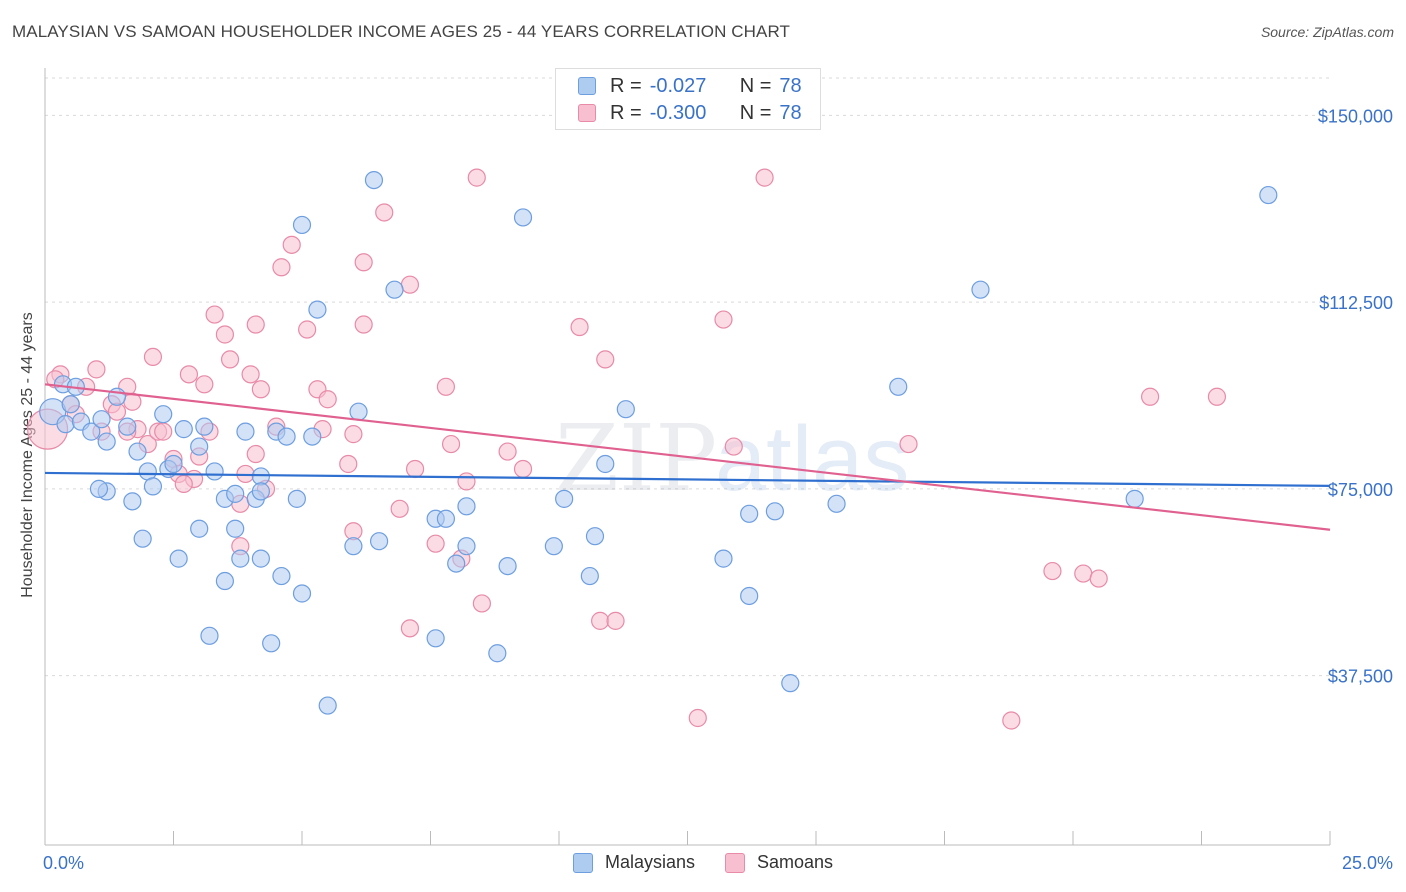  I want to click on y-tick-label: $150,000, so click(1355, 116).